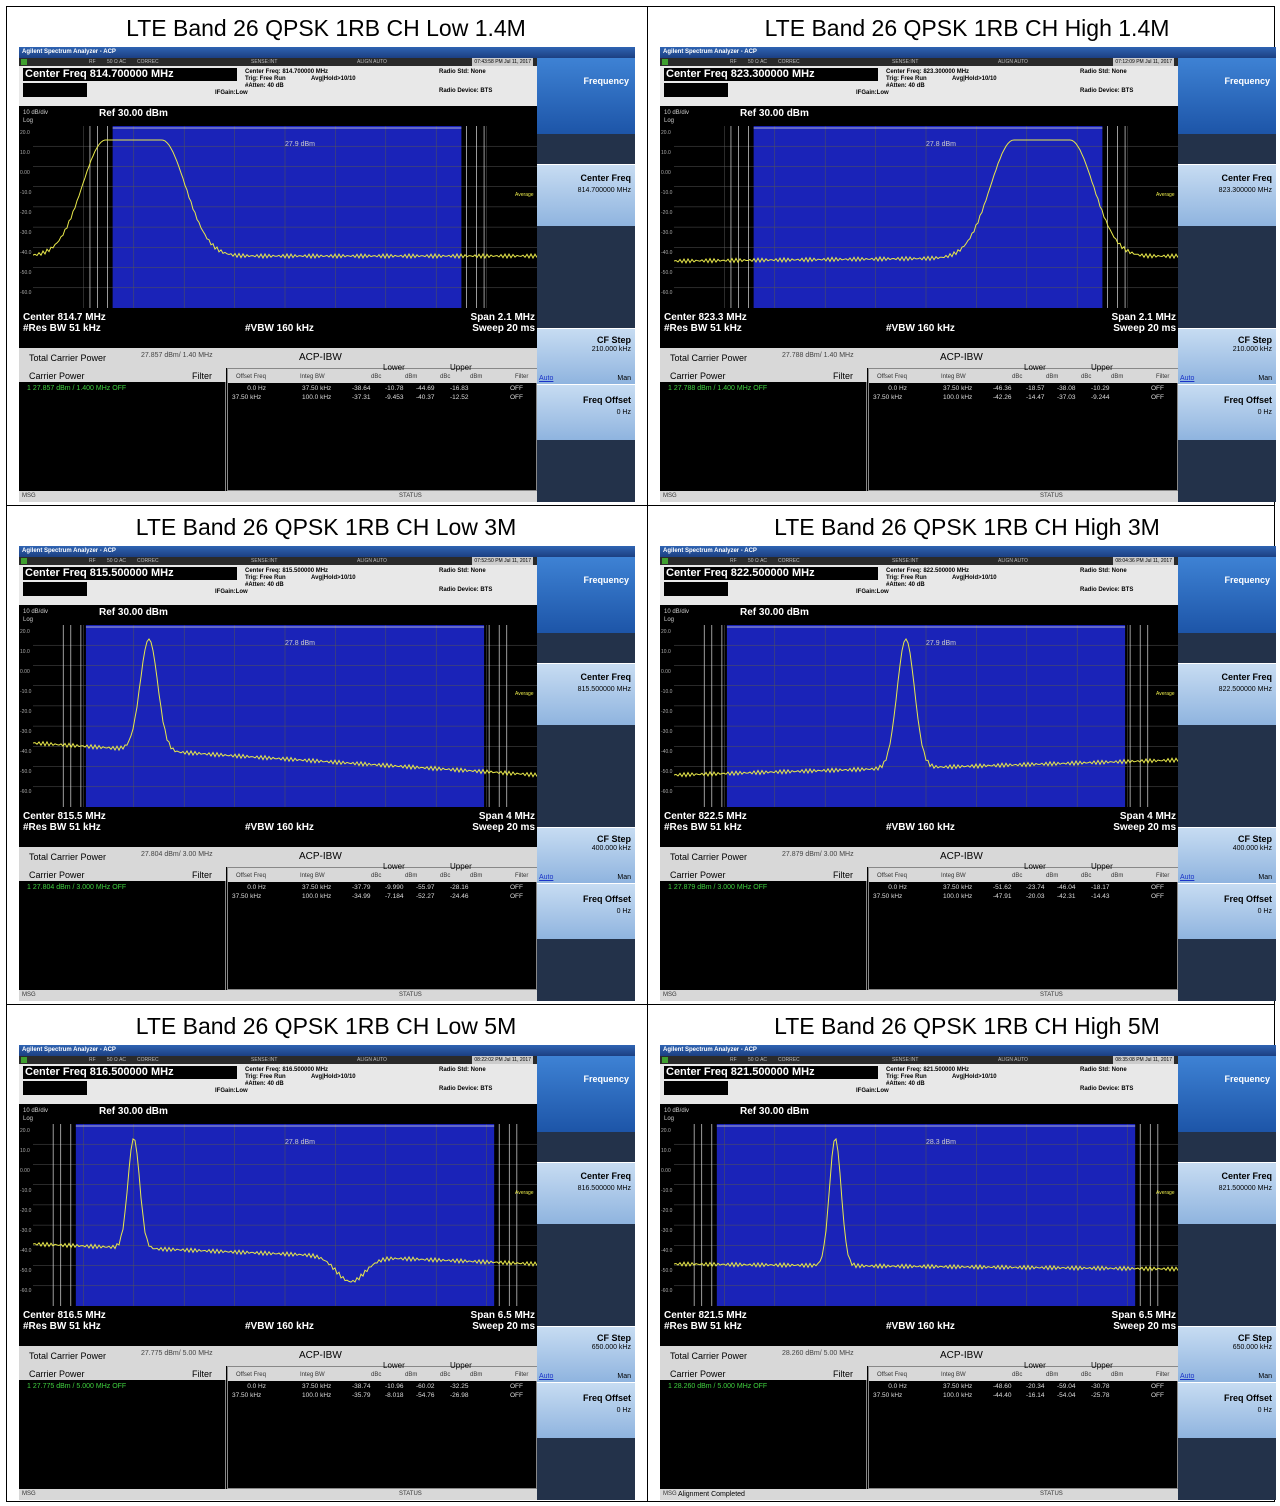 This screenshot has width=1280, height=1506. Describe the element at coordinates (665, 62) in the screenshot. I see `status-indicator-icon` at that location.